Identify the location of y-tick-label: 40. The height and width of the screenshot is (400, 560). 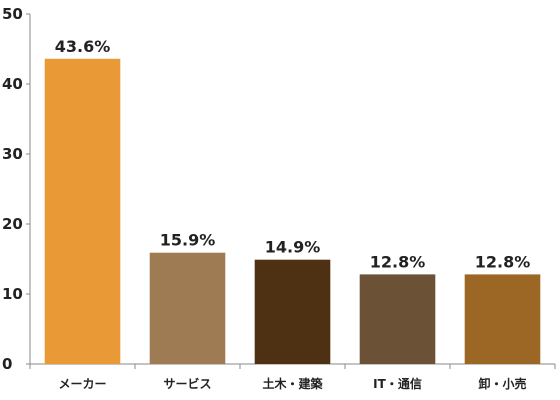
(12, 84).